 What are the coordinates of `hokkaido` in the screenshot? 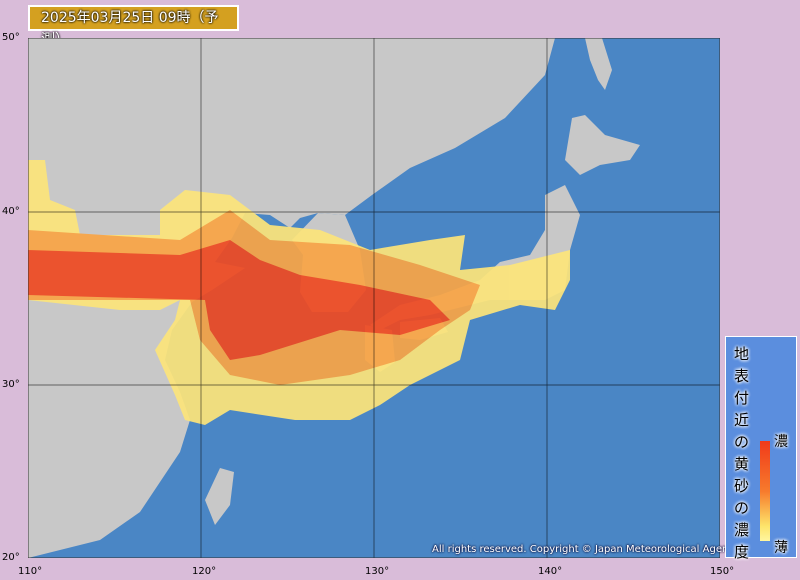 It's located at (602, 145).